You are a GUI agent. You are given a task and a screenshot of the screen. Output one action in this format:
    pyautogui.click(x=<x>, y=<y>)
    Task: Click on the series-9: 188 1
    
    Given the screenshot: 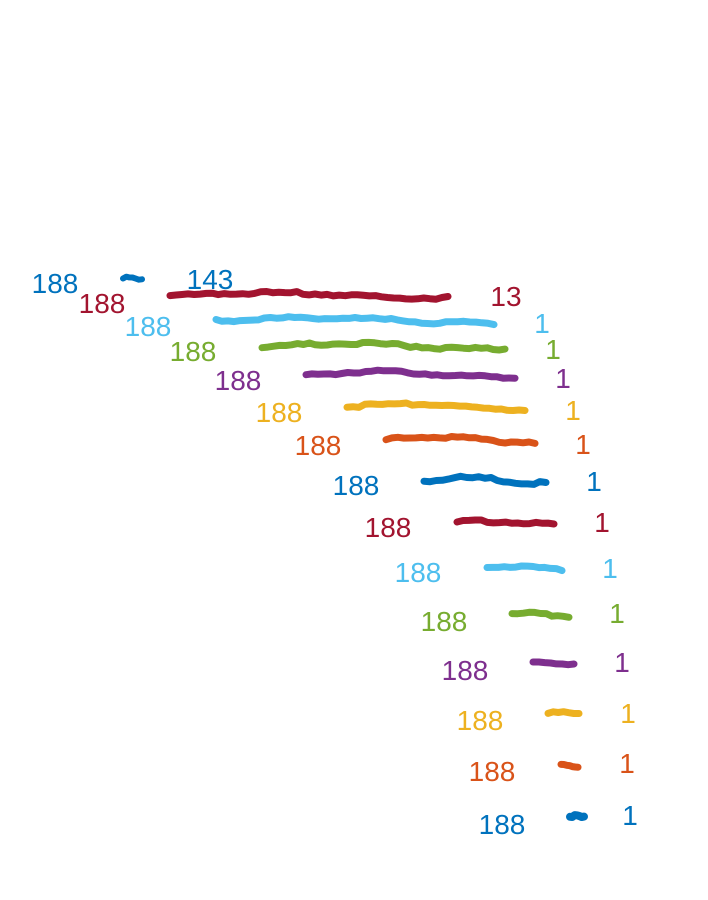 What is the action you would take?
    pyautogui.click(x=487, y=525)
    